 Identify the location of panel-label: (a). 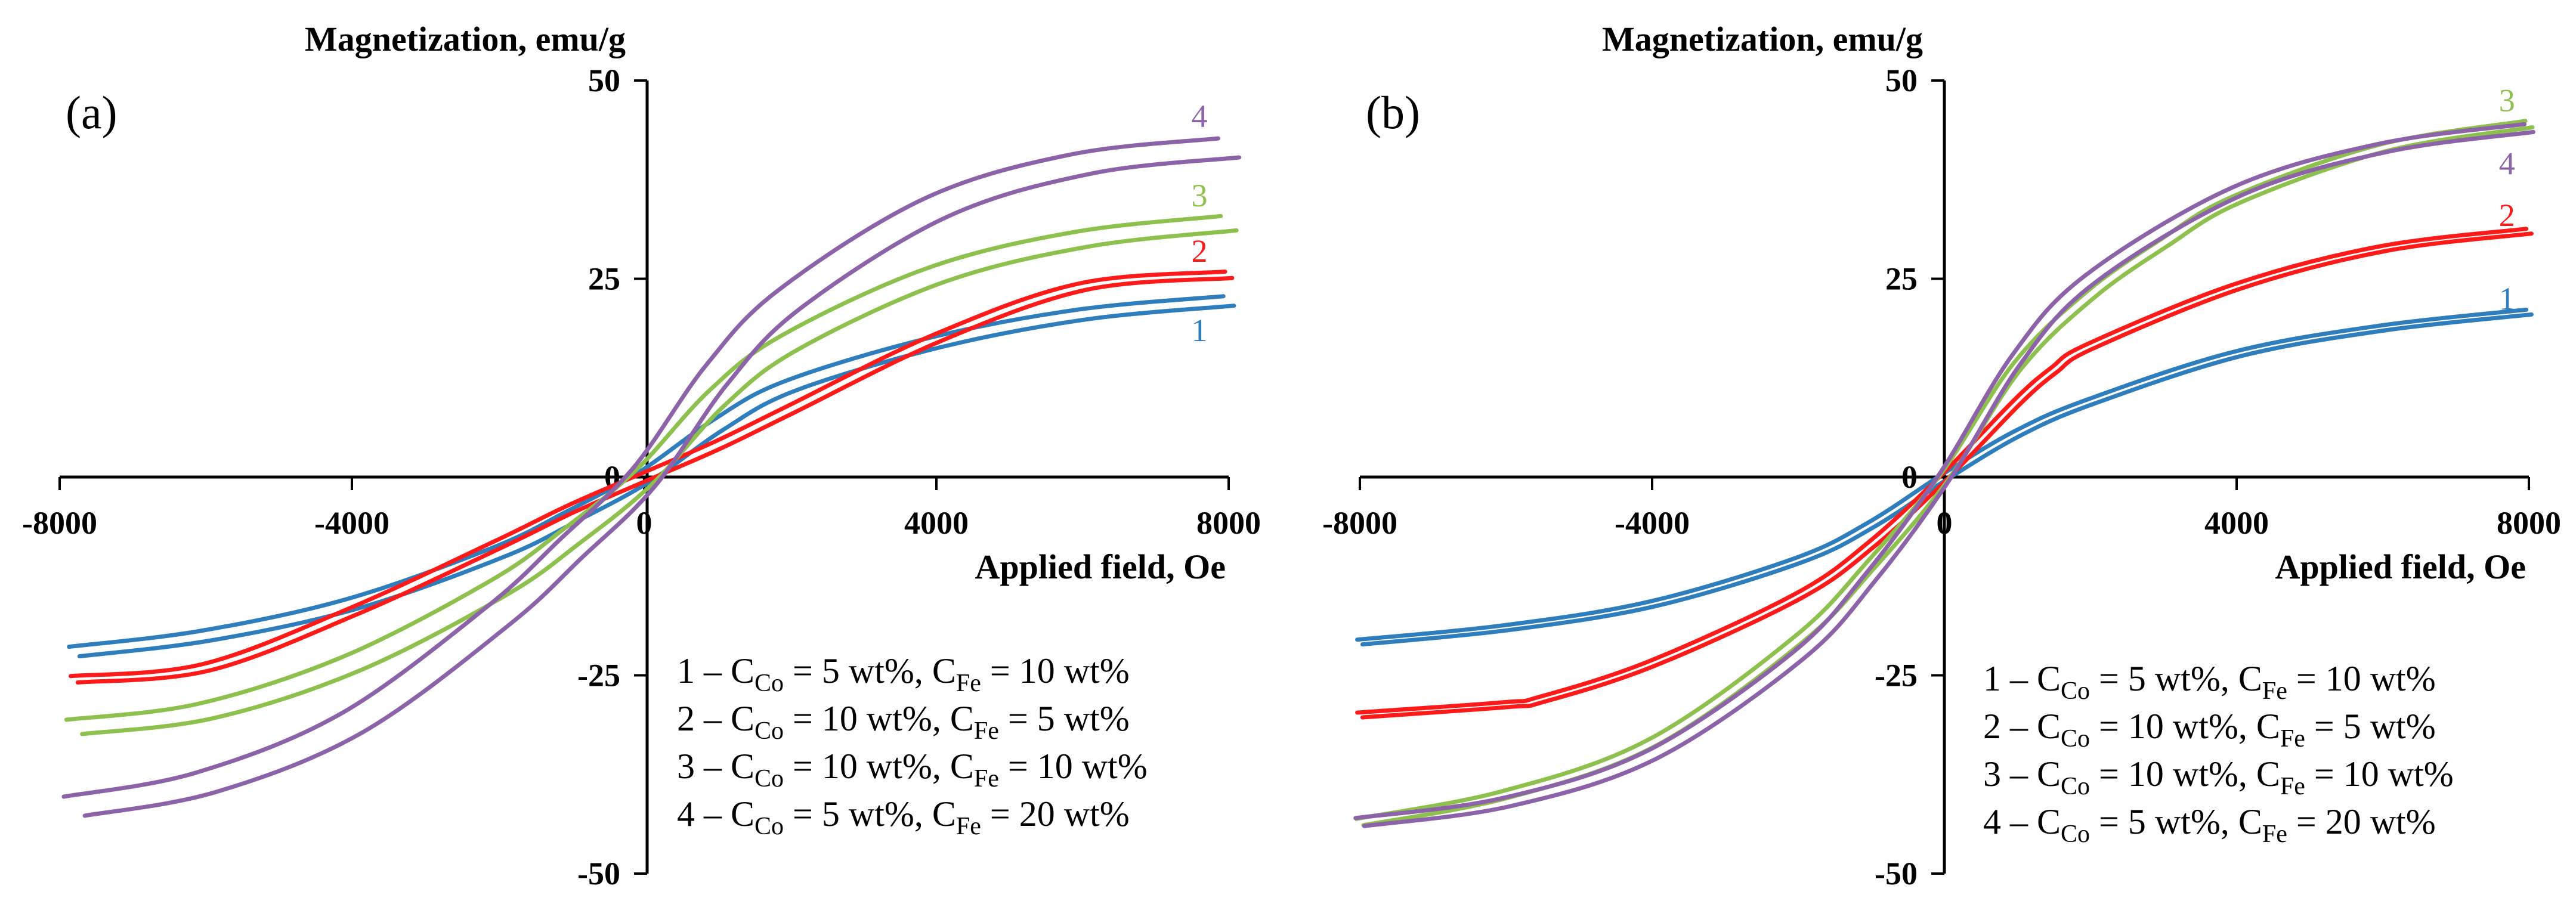
(91, 112).